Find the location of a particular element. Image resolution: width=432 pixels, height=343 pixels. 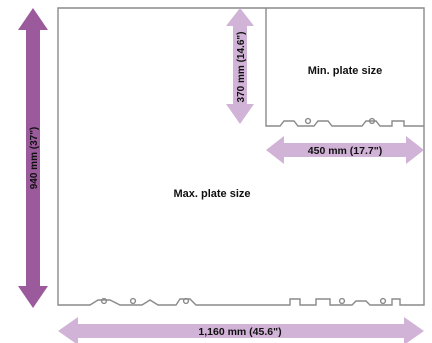

min-width-label: 450 mm (17.7") is located at coordinates (345, 151).